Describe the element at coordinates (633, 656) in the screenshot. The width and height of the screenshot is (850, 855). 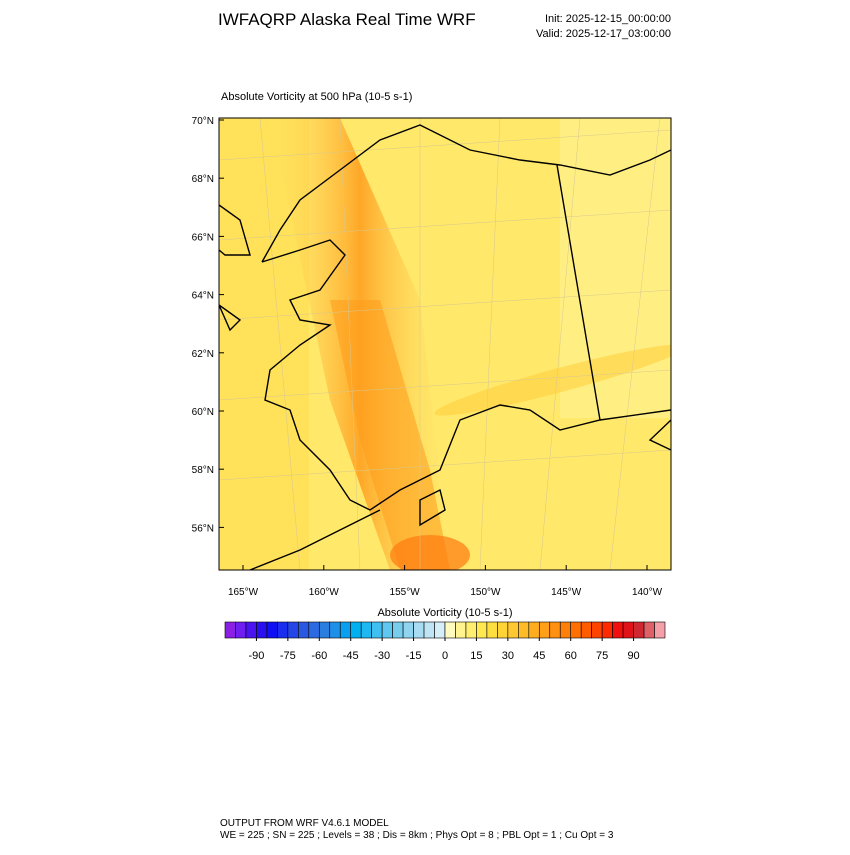
I see `colorbar-tick-label: 90` at that location.